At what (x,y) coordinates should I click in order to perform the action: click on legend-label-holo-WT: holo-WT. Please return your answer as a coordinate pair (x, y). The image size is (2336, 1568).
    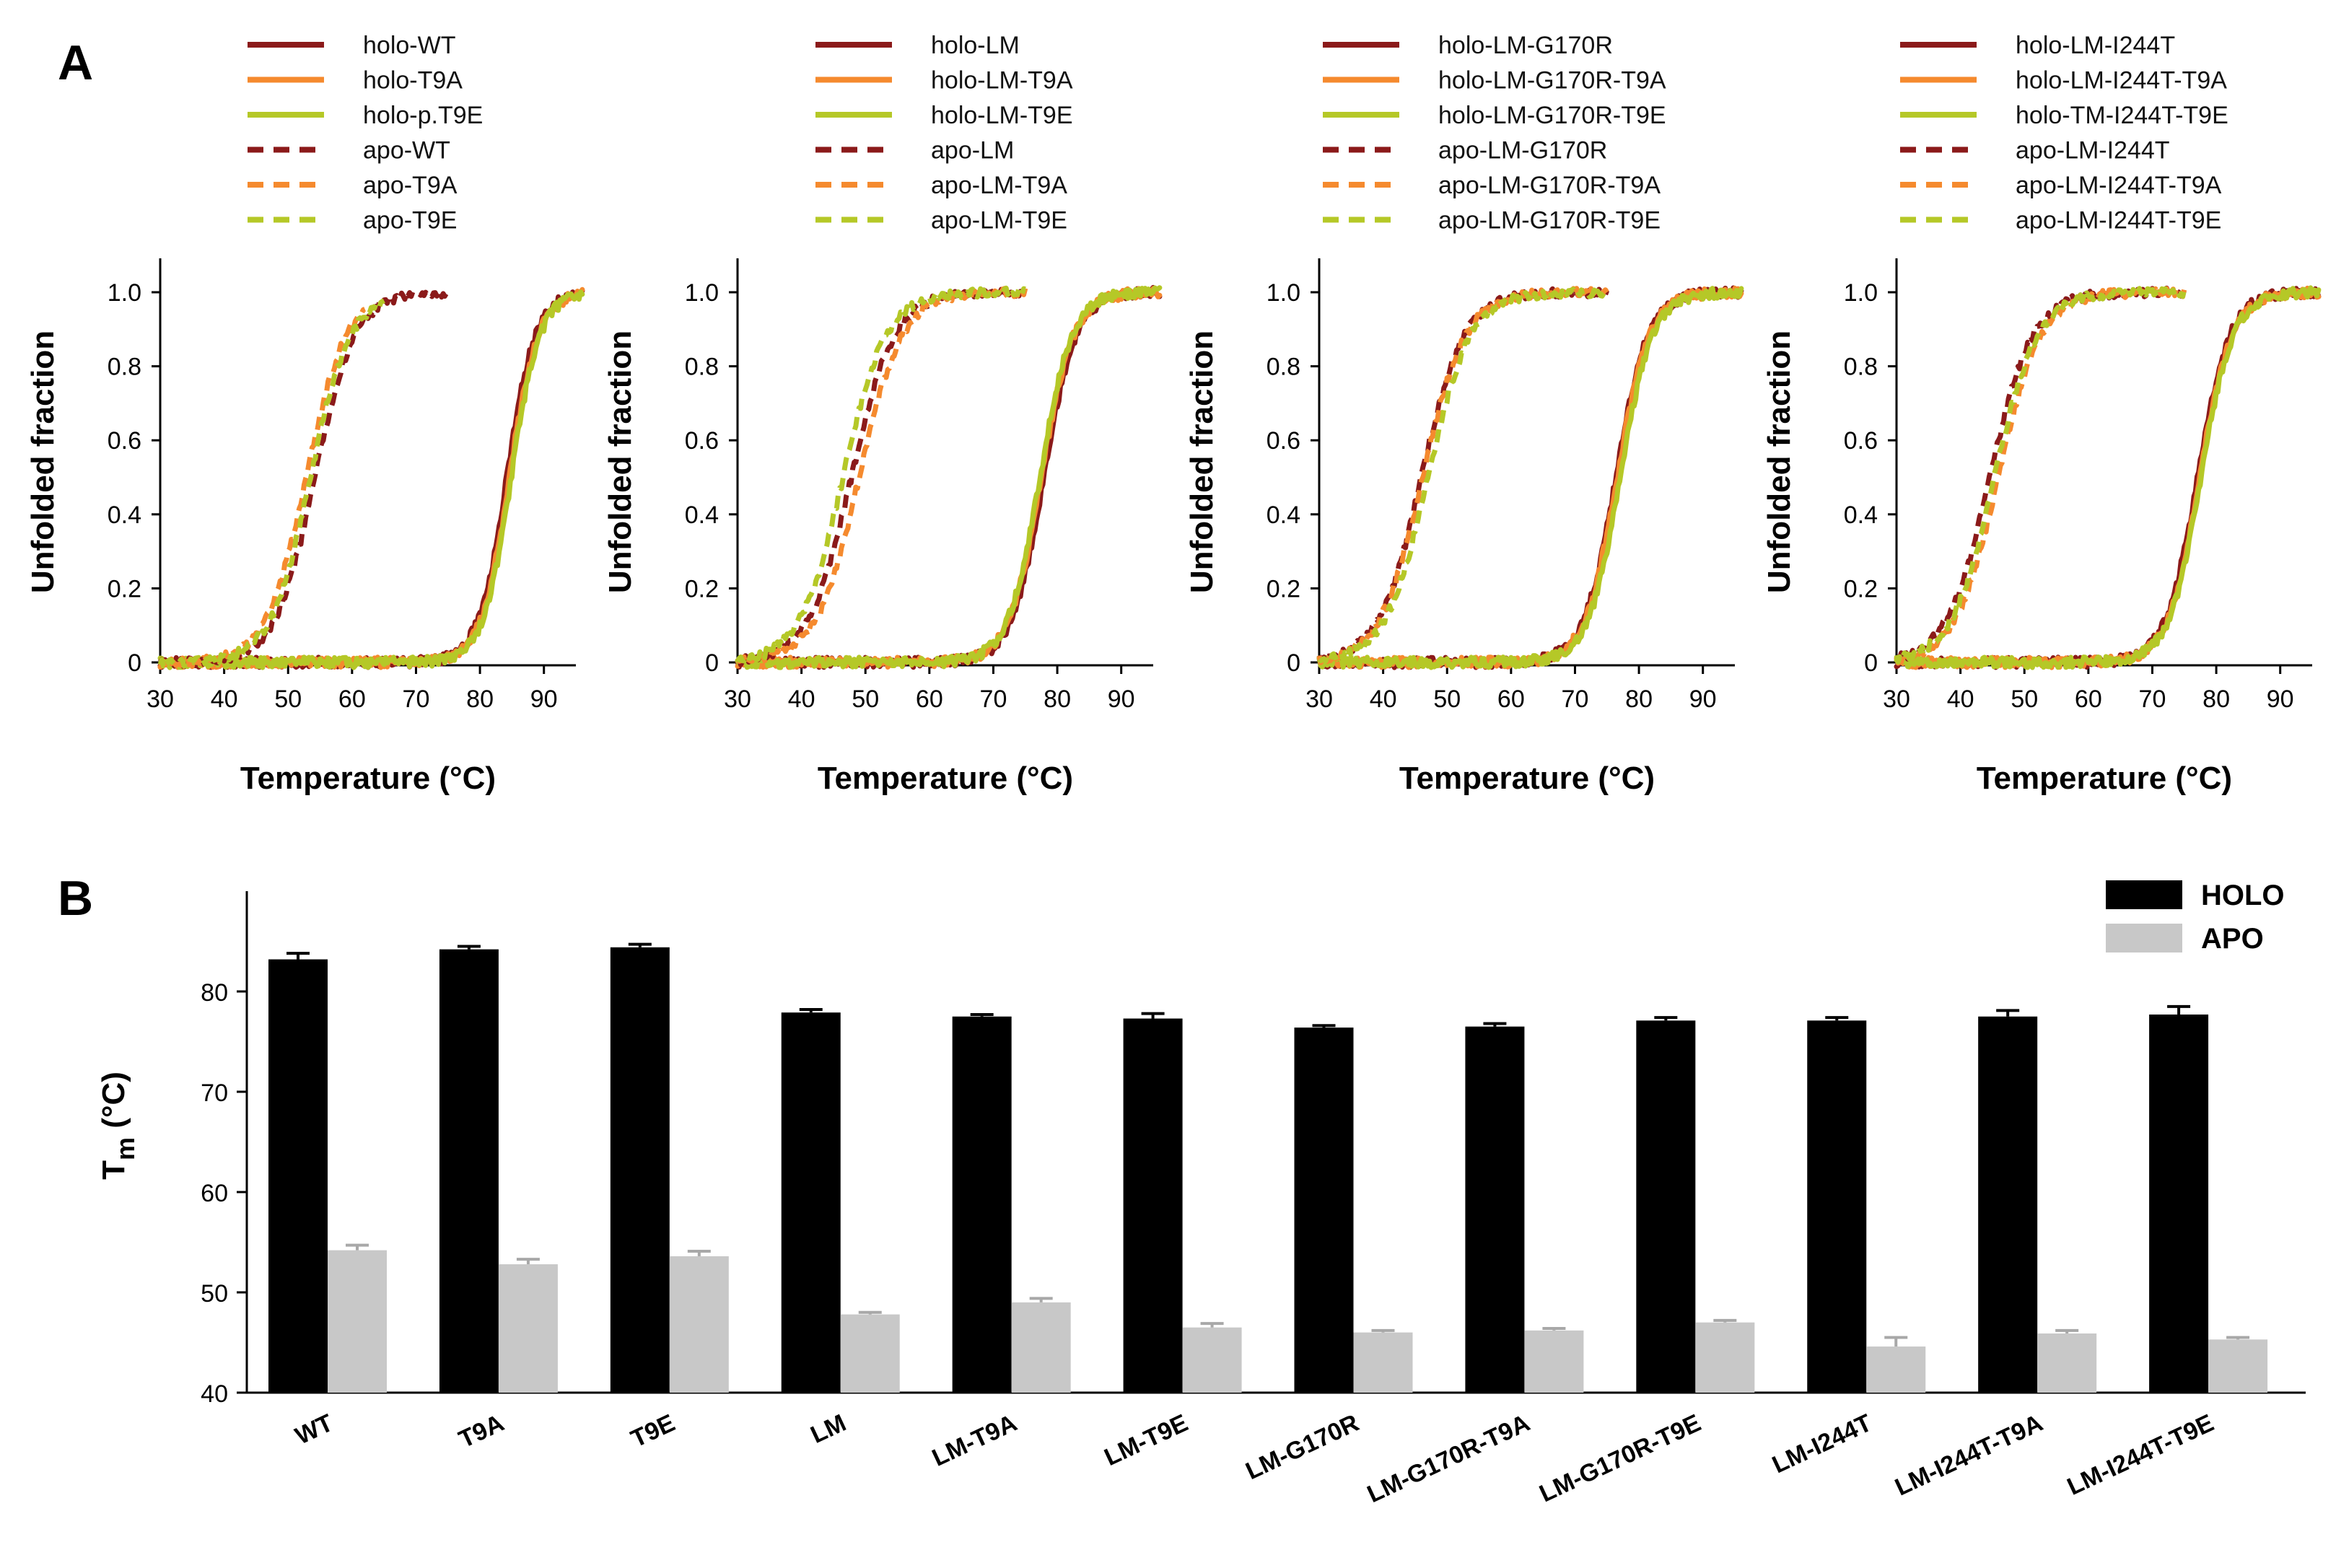
    Looking at the image, I should click on (409, 45).